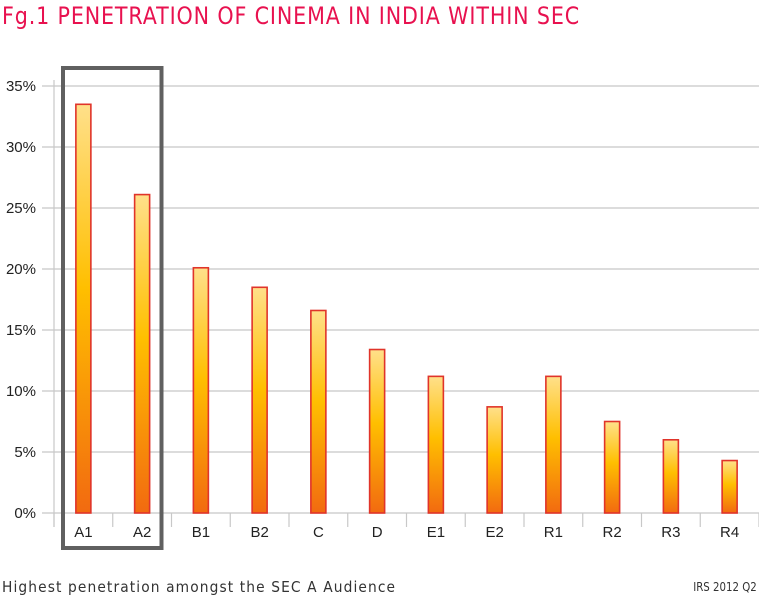 Image resolution: width=759 pixels, height=612 pixels. Describe the element at coordinates (318, 532) in the screenshot. I see `x-tick-label: C` at that location.